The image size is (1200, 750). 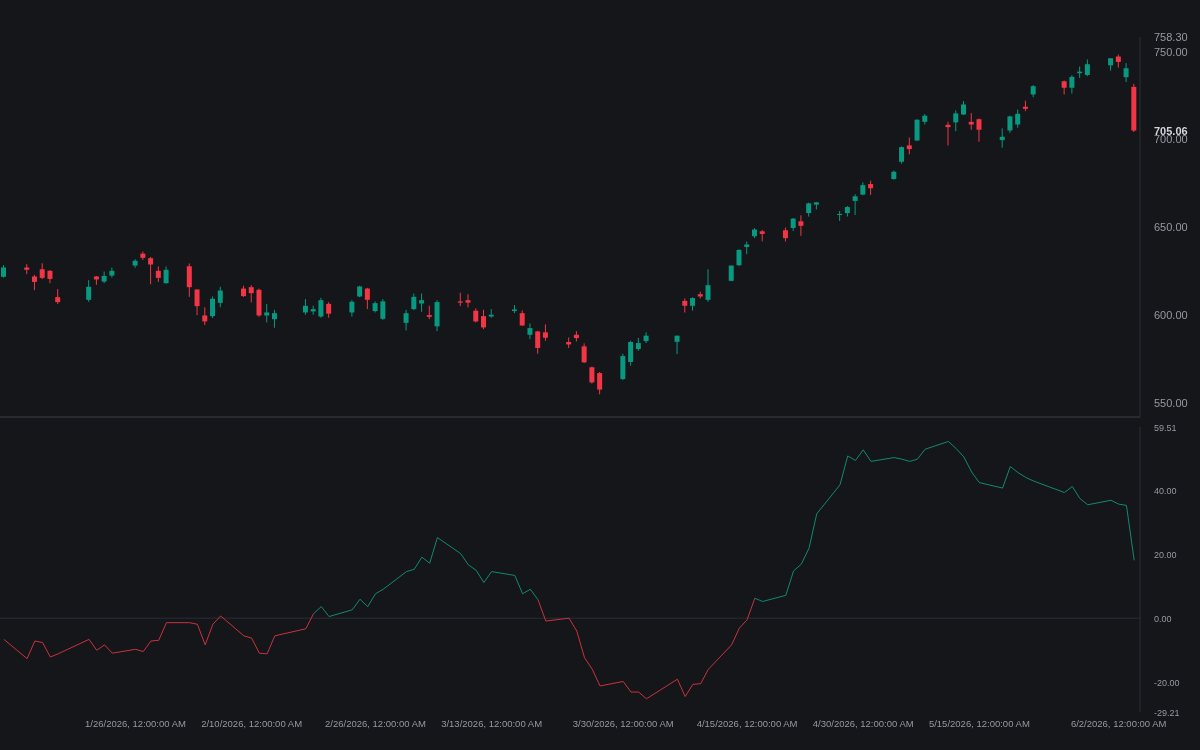 What do you see at coordinates (863, 723) in the screenshot?
I see `x-tick-label: 4/30/2026, 12:00:00 AM` at bounding box center [863, 723].